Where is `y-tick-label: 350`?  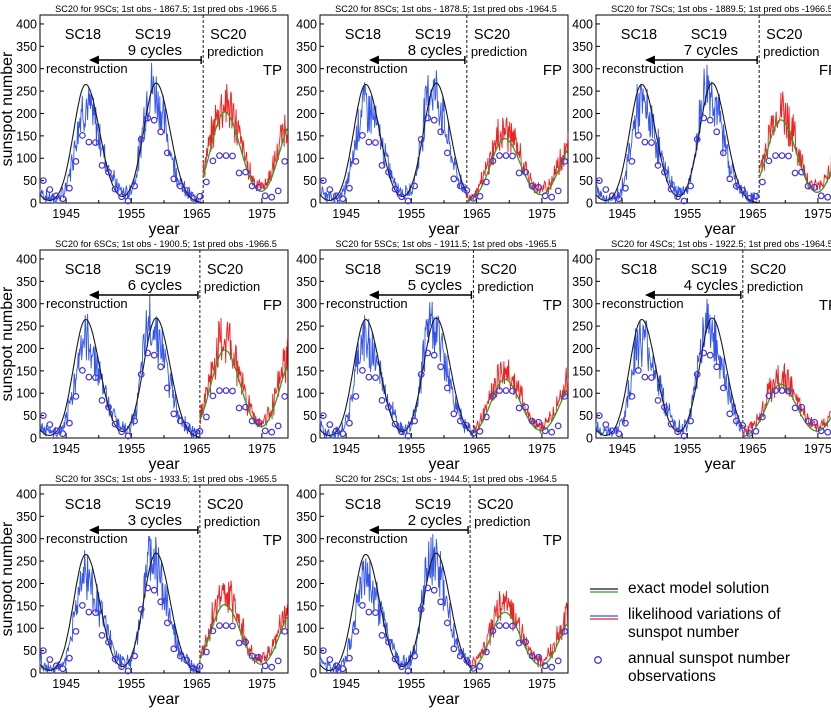 y-tick-label: 350 is located at coordinates (306, 47).